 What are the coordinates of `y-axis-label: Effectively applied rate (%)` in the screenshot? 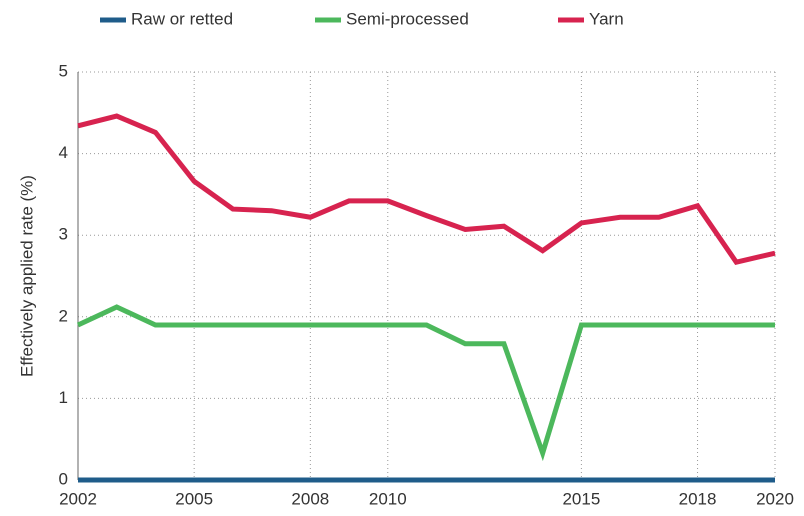 It's located at (26, 276).